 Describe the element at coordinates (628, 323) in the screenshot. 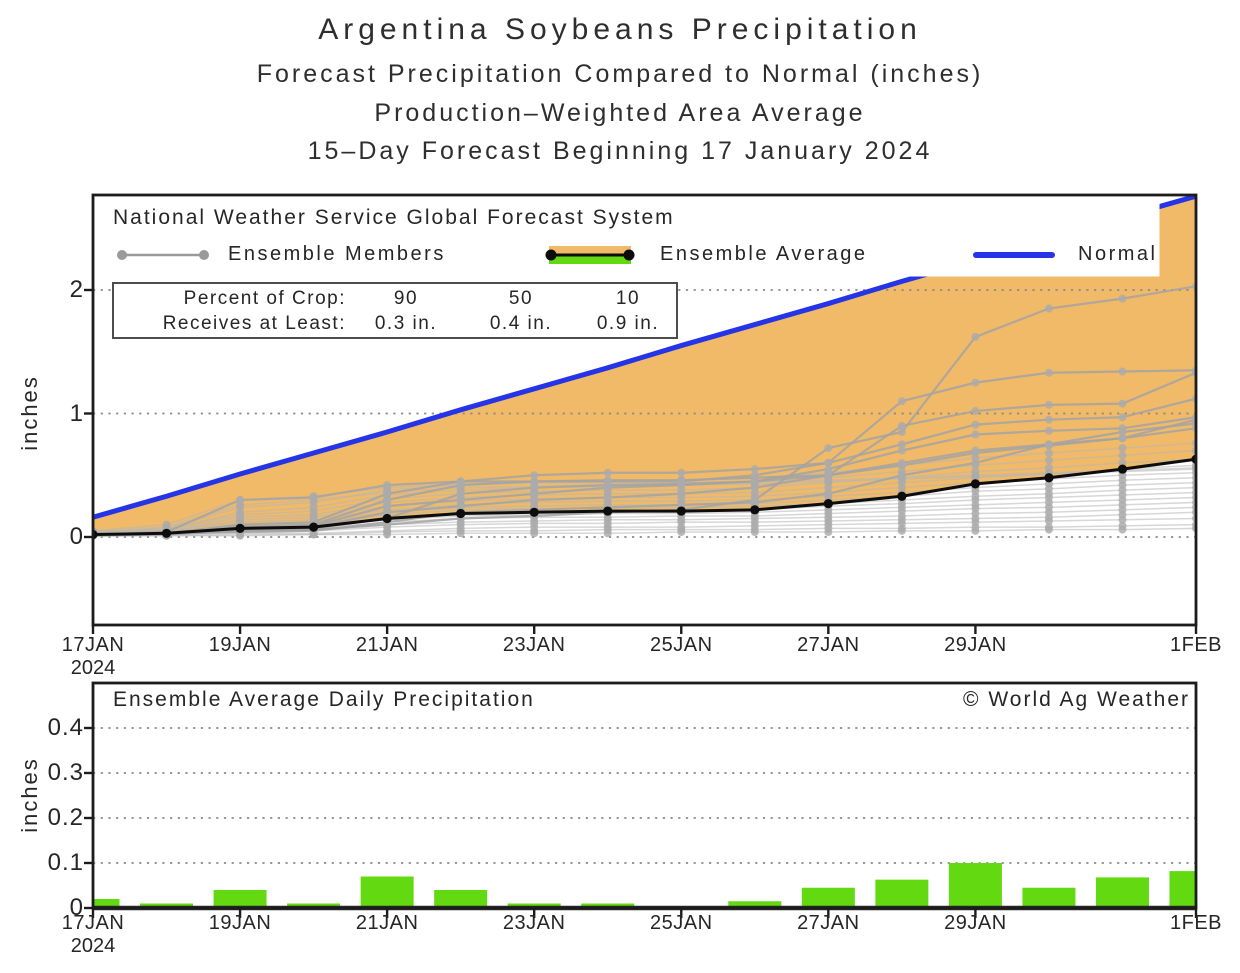

I see `crop-table-amt-10: 0.9 in.` at that location.